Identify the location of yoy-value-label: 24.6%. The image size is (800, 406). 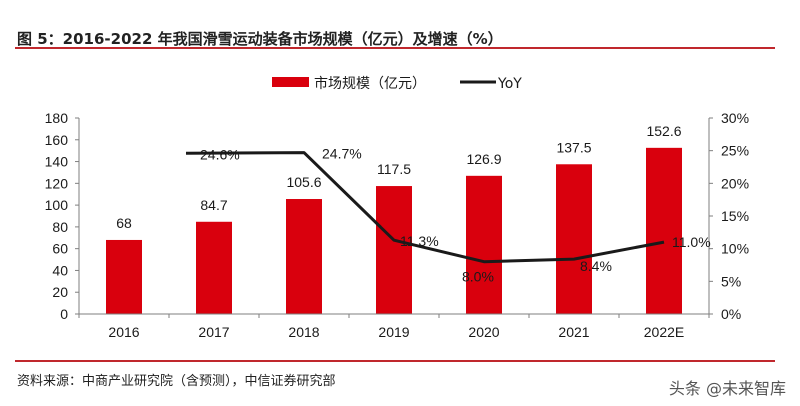
(220, 154).